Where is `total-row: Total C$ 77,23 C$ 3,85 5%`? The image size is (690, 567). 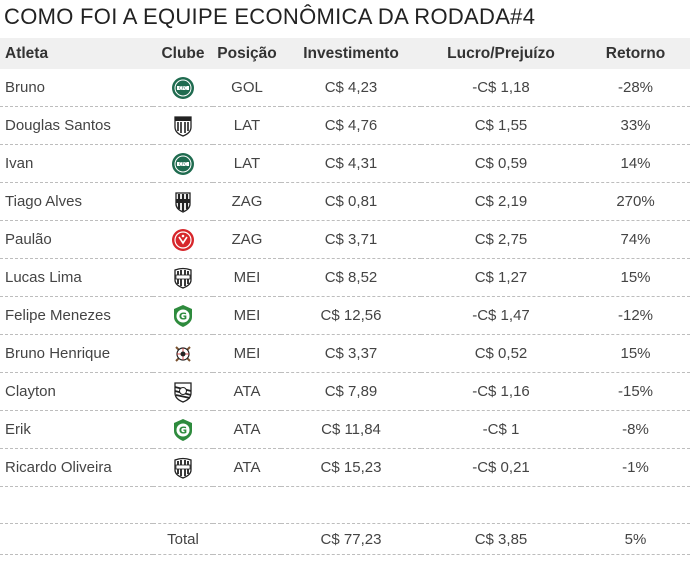
total-row: Total C$ 77,23 C$ 3,85 5% is located at coordinates (345, 539).